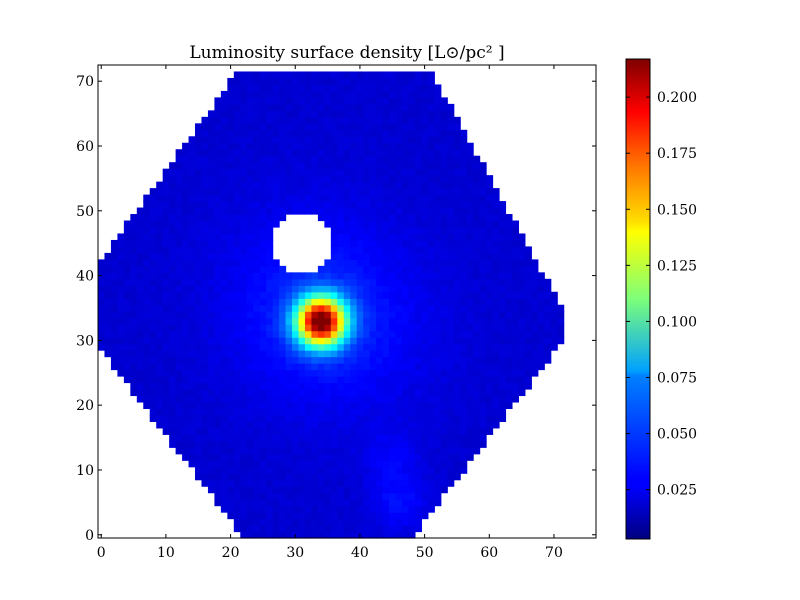 The height and width of the screenshot is (600, 800). Describe the element at coordinates (85, 341) in the screenshot. I see `y-tick-label: 30` at that location.